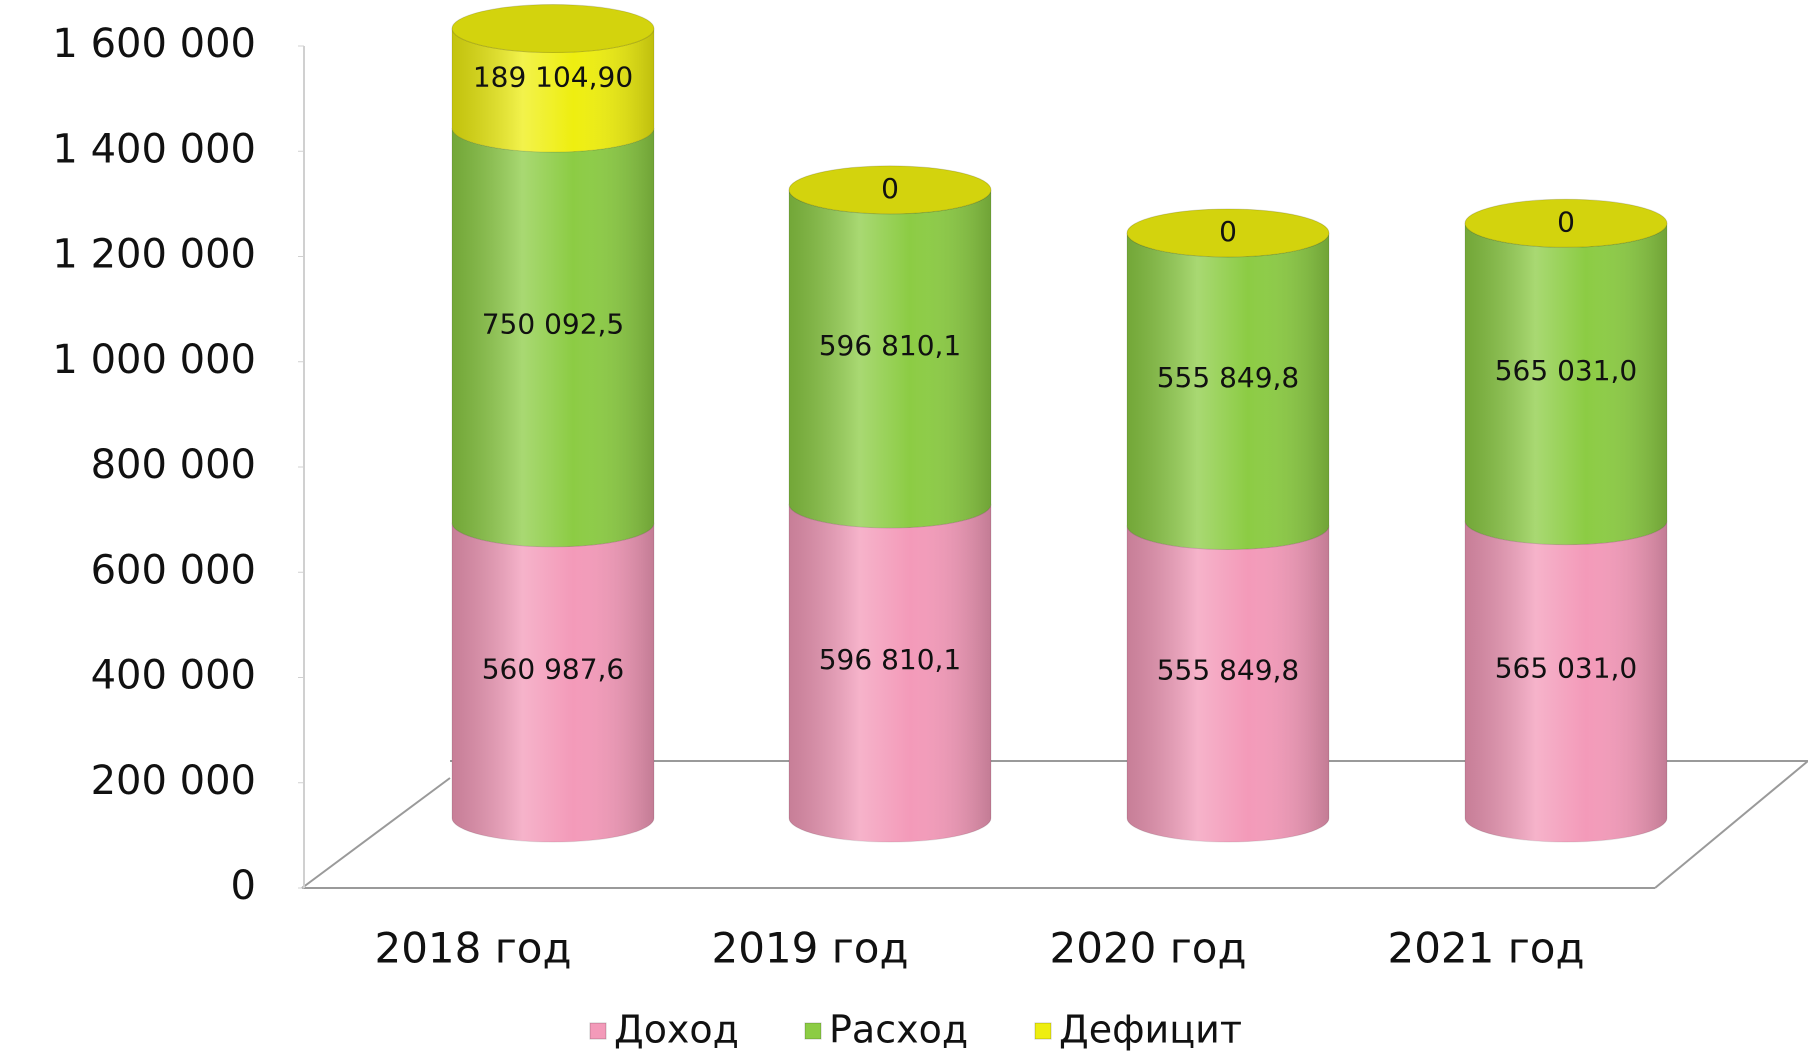 The image size is (1808, 1055). Describe the element at coordinates (553, 668) in the screenshot. I see `value-label: 560 987,6` at that location.